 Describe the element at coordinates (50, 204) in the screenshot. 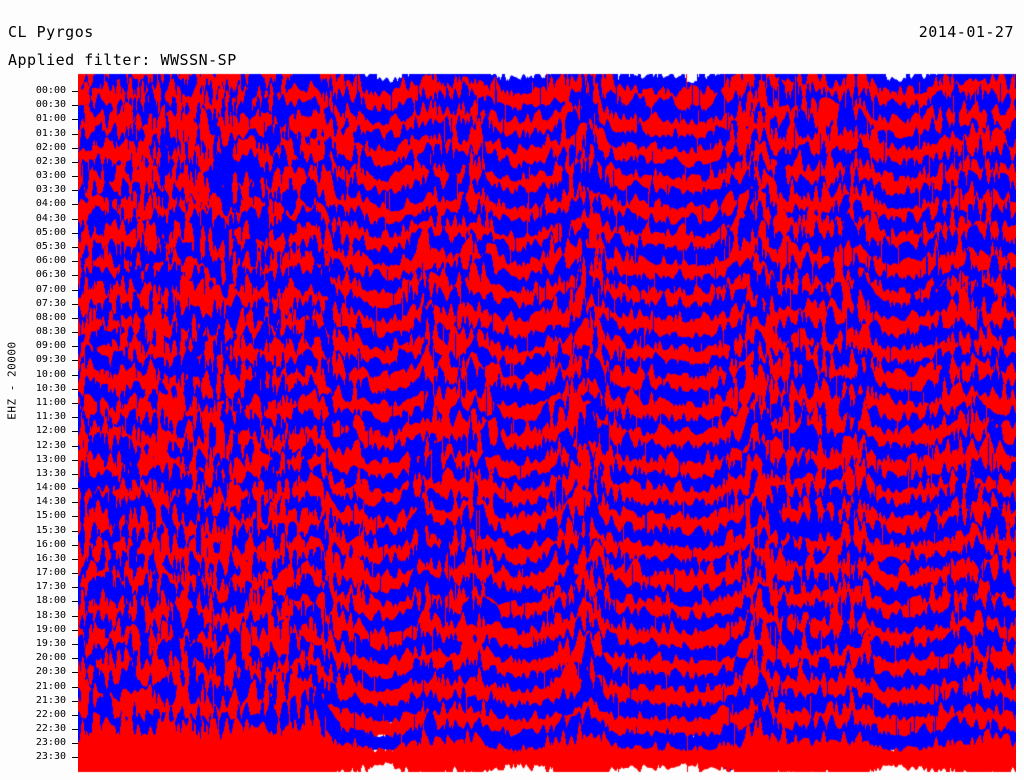

I see `time-label: 04:00` at that location.